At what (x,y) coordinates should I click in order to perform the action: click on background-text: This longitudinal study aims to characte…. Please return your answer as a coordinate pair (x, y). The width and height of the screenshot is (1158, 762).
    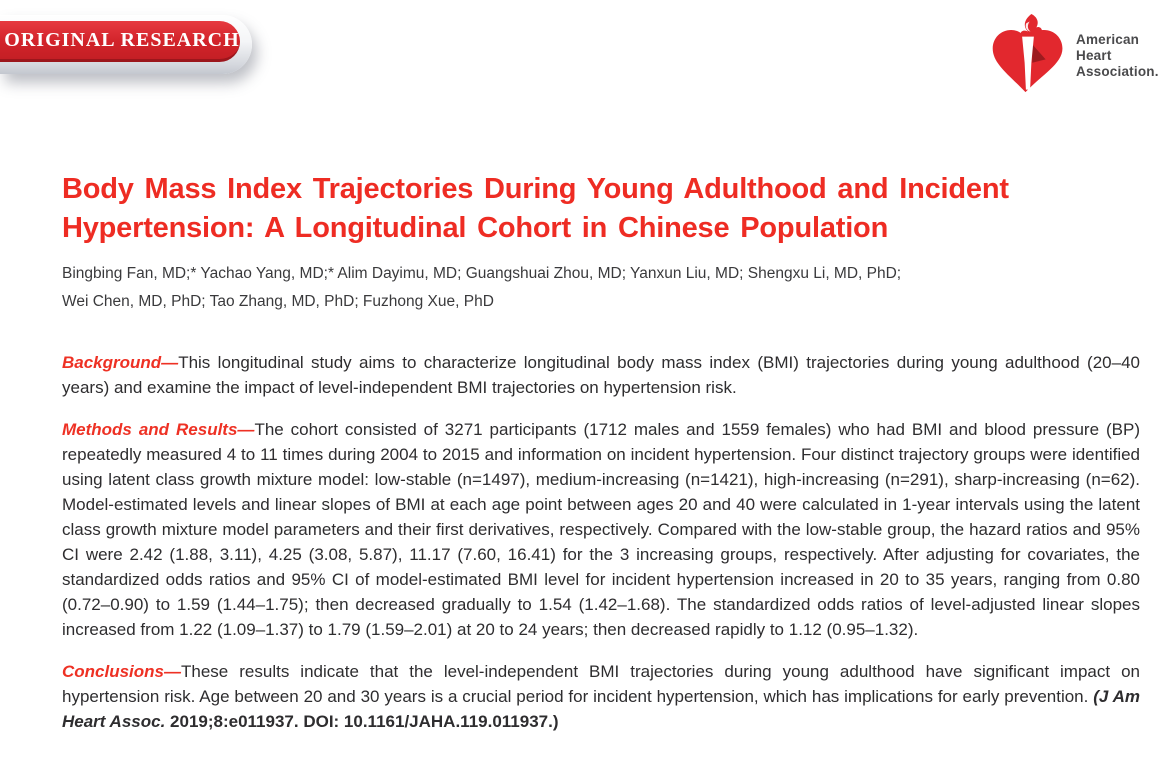
    Looking at the image, I should click on (601, 375).